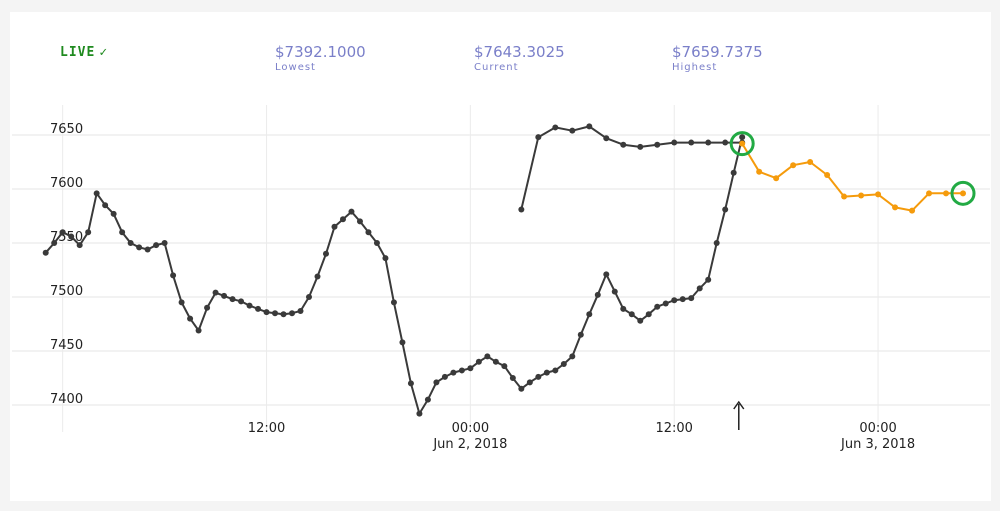  I want to click on stat-lowest: $7392.1000 Lowest, so click(320, 59).